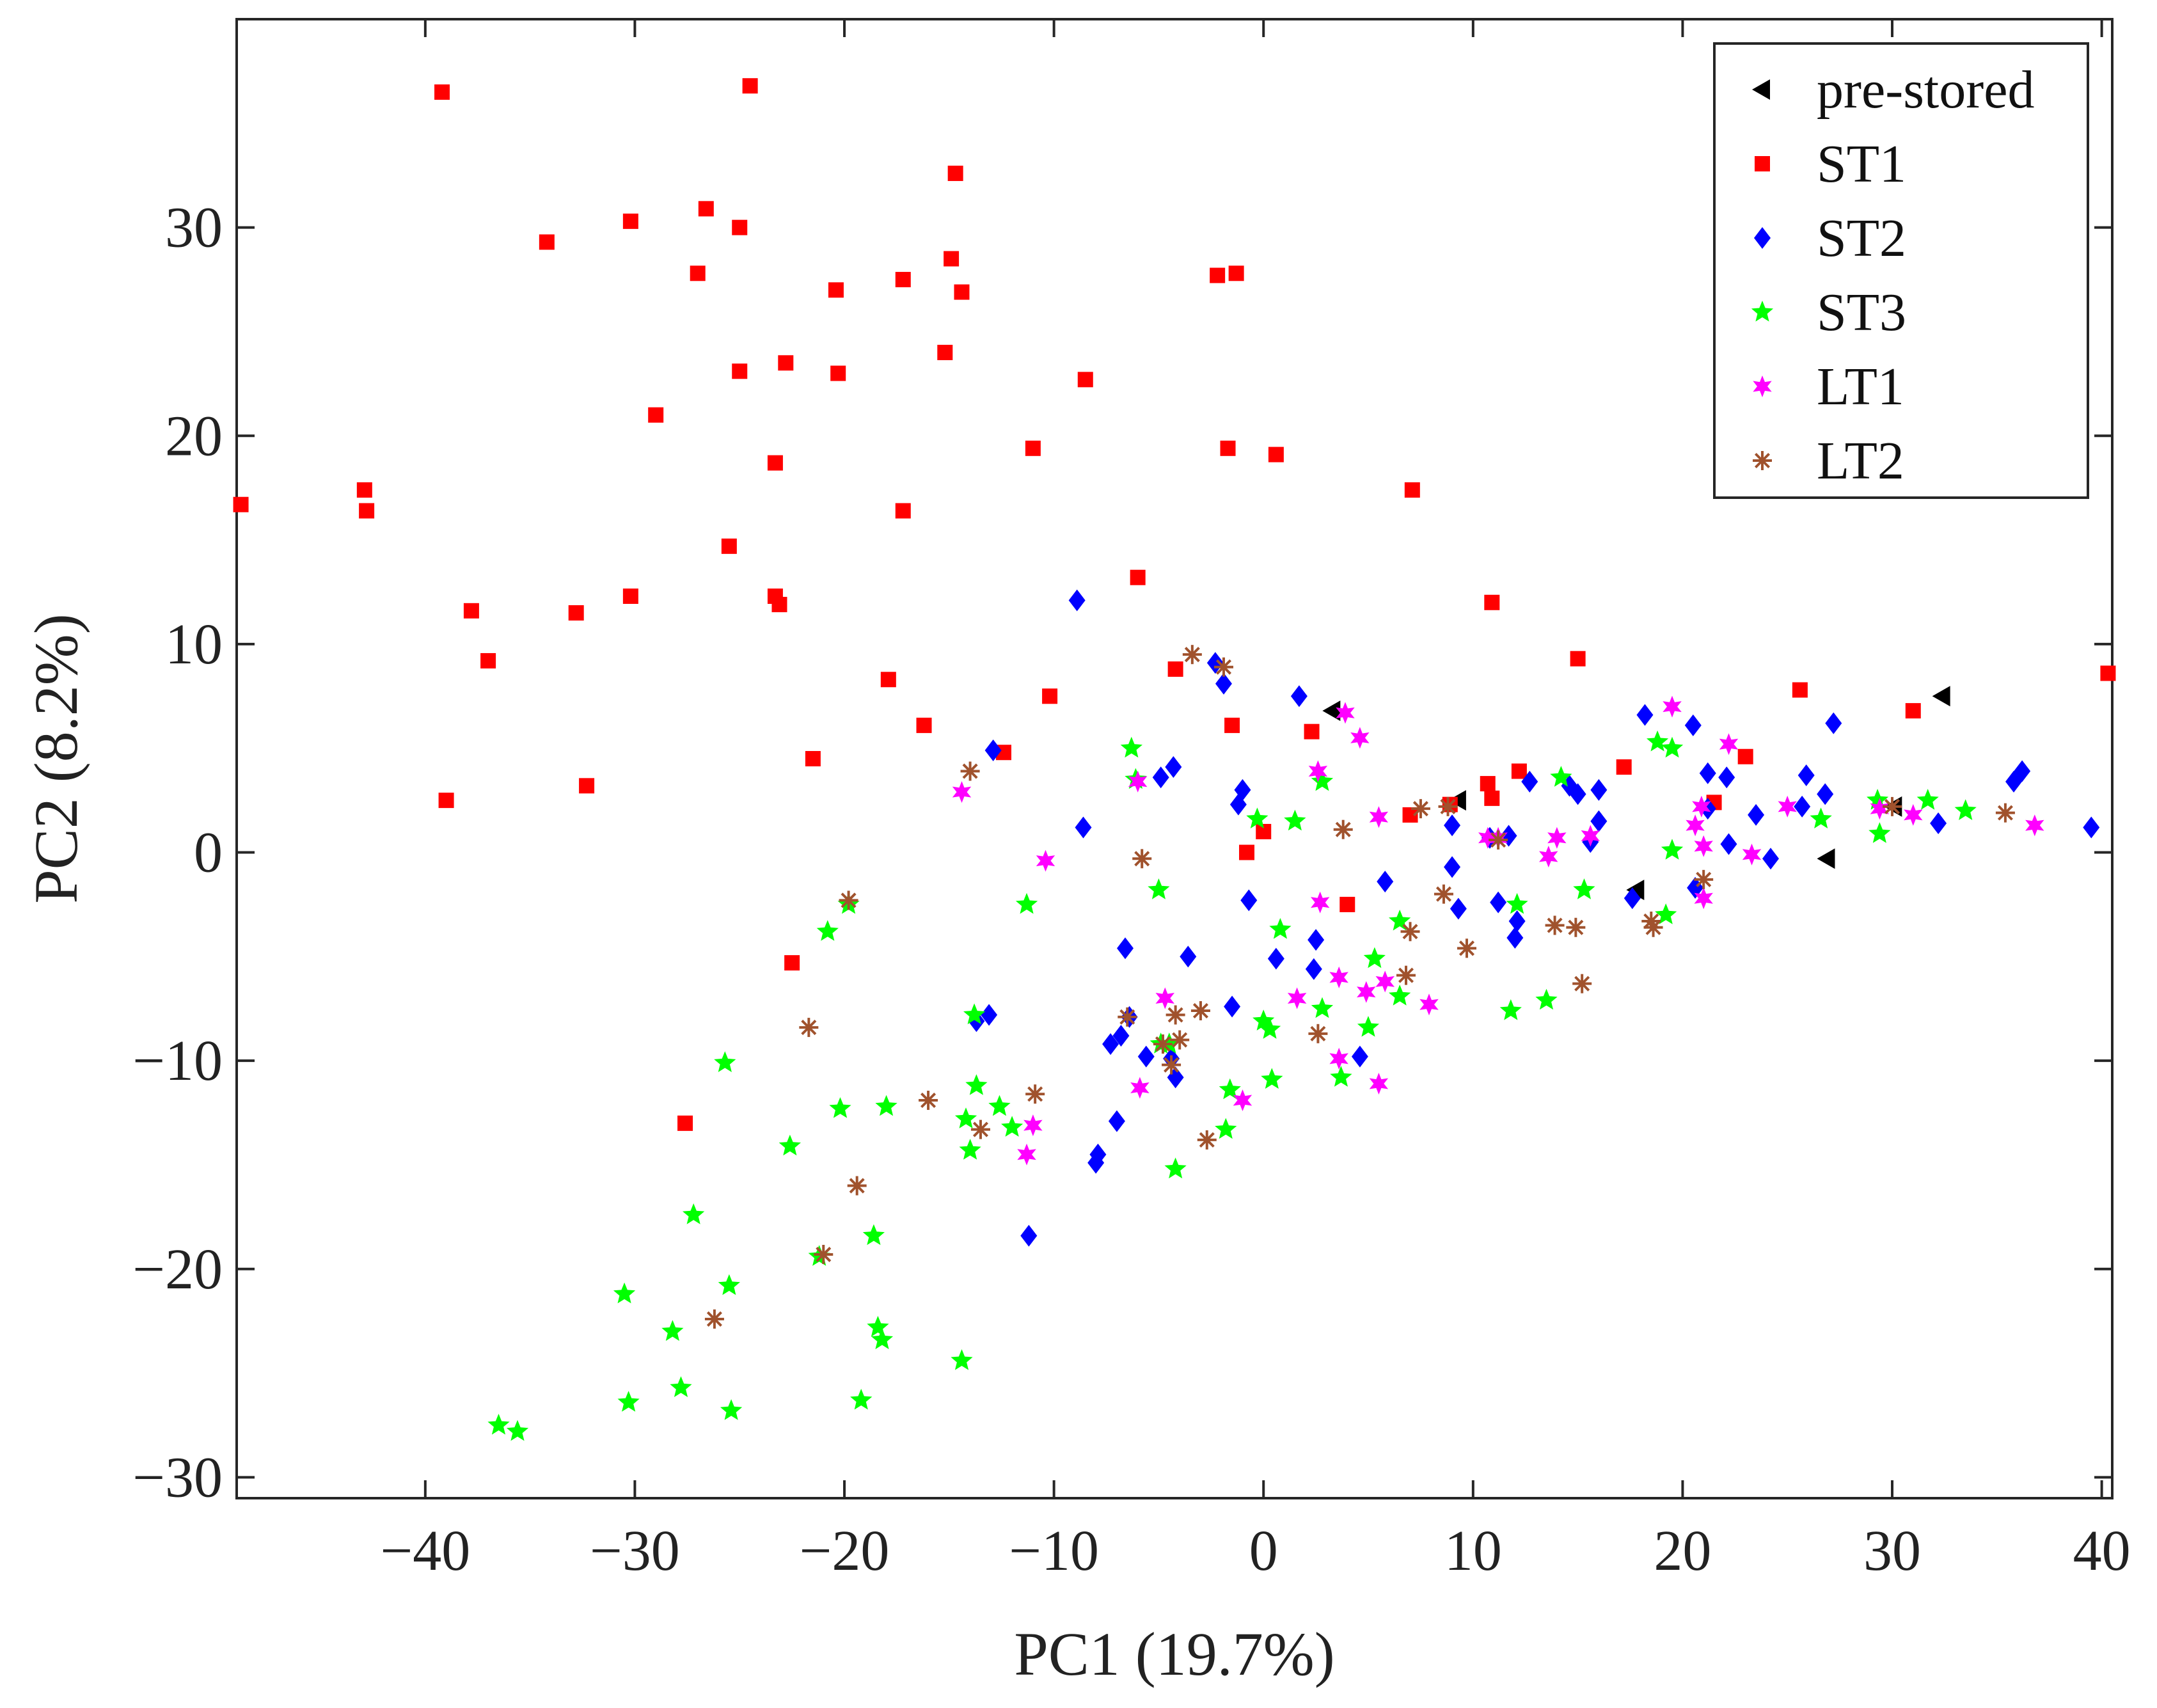  I want to click on x-tick-label: −40, so click(425, 1551).